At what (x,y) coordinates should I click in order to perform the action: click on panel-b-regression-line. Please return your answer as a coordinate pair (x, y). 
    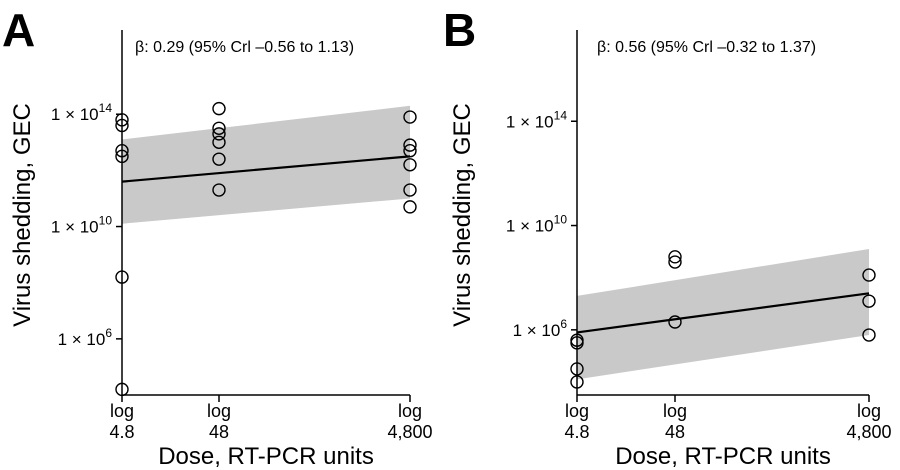
    Looking at the image, I should click on (723, 313).